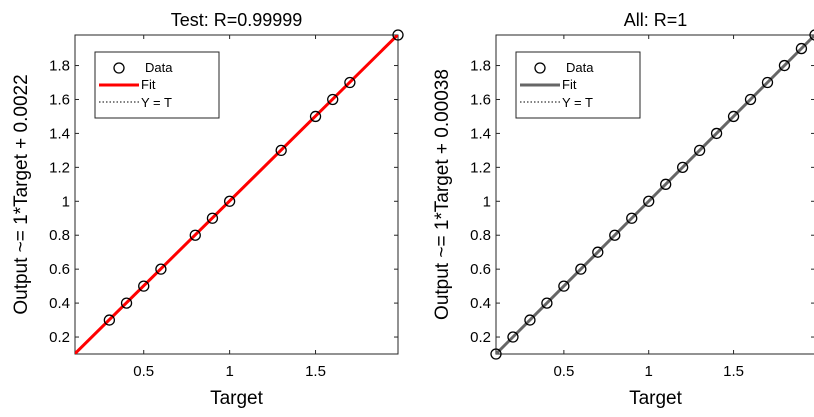 The width and height of the screenshot is (814, 417). Describe the element at coordinates (237, 20) in the screenshot. I see `chart-title: Test: R=0.99999` at that location.